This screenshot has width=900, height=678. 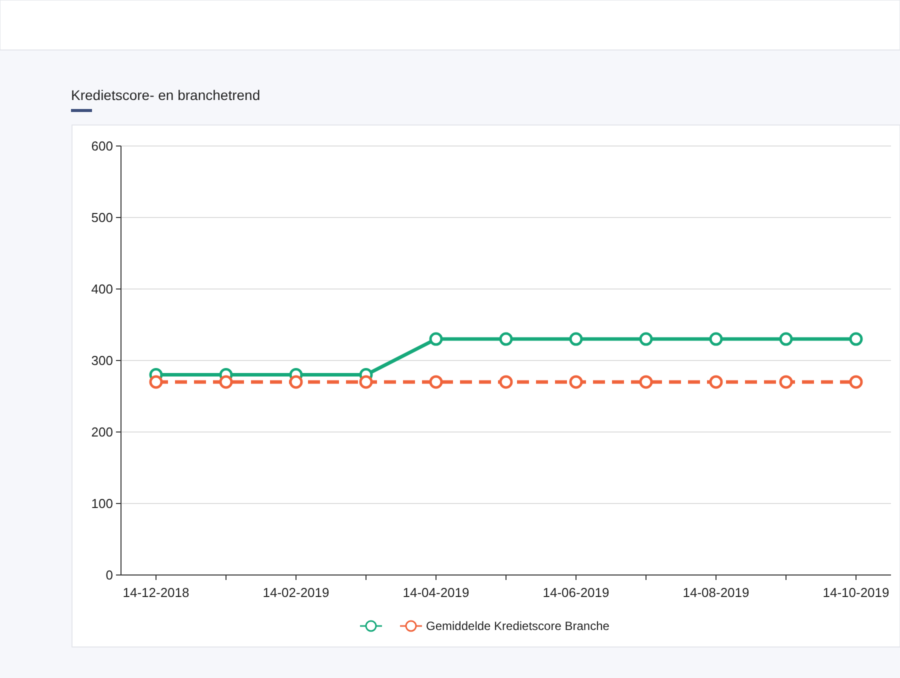 What do you see at coordinates (518, 626) in the screenshot?
I see `legend-label: Gemiddelde Kredietscore Branche` at bounding box center [518, 626].